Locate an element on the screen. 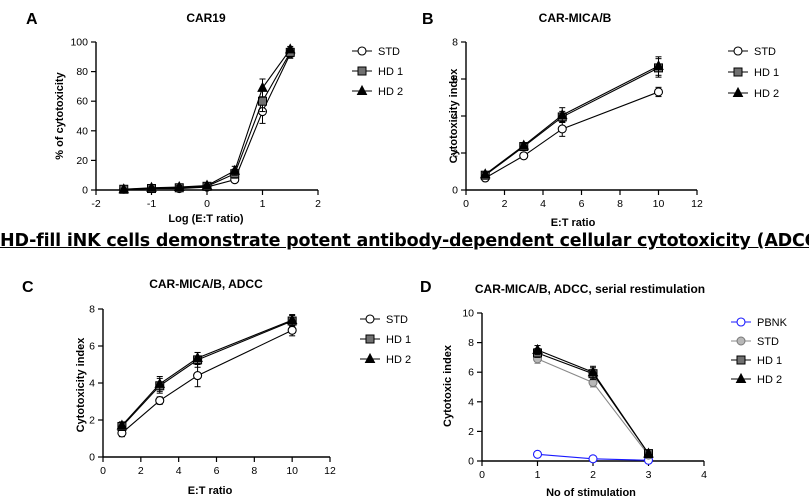 Image resolution: width=809 pixels, height=500 pixels. chart-d-title: CAR-MICA/B, ADCC, serial restimulation is located at coordinates (590, 289).